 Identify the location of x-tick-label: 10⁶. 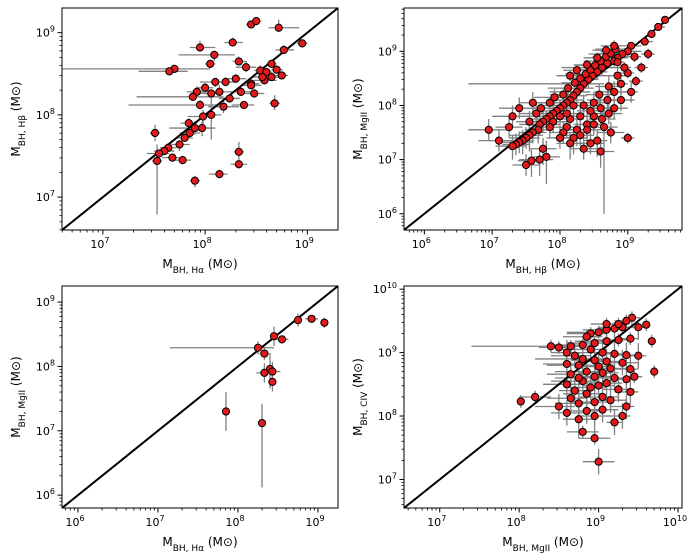
(74, 521).